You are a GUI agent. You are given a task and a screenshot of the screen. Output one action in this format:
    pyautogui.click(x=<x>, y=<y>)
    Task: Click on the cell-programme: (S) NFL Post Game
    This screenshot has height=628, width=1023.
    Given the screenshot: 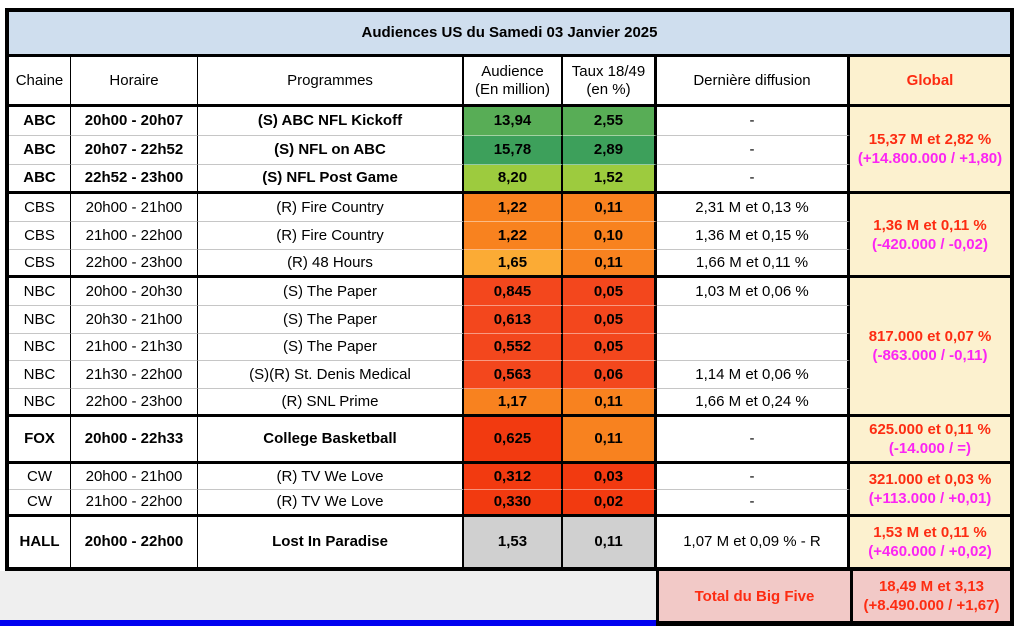 What is the action you would take?
    pyautogui.click(x=331, y=179)
    